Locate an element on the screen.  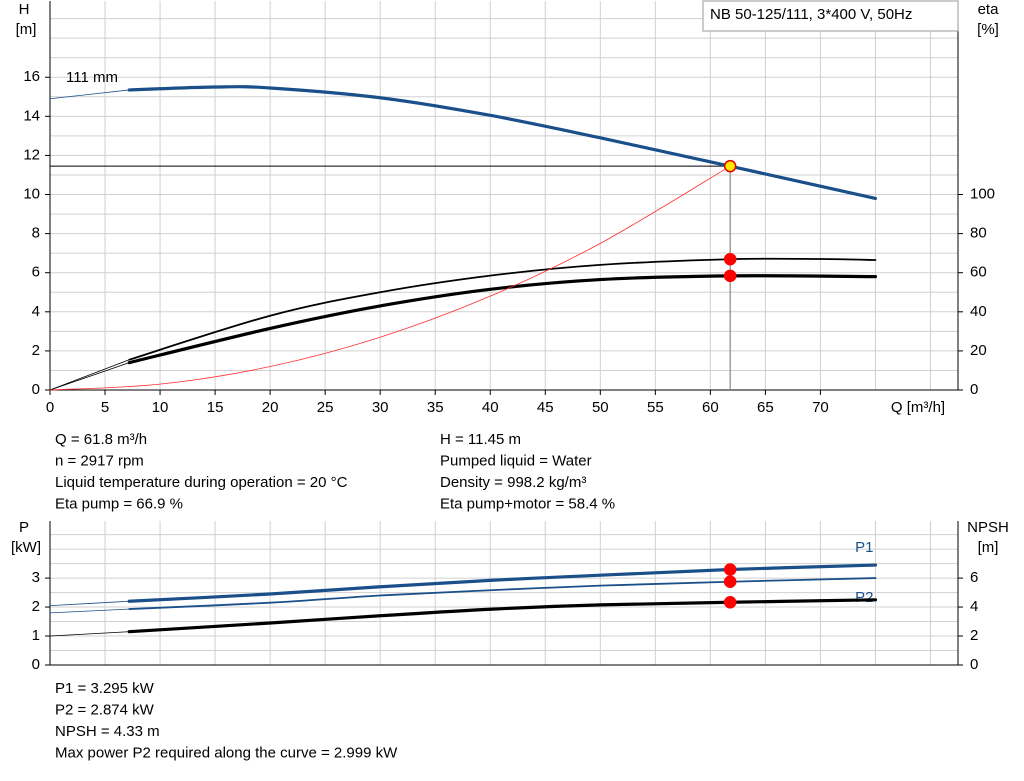
x-tick-label: 30 is located at coordinates (380, 407).